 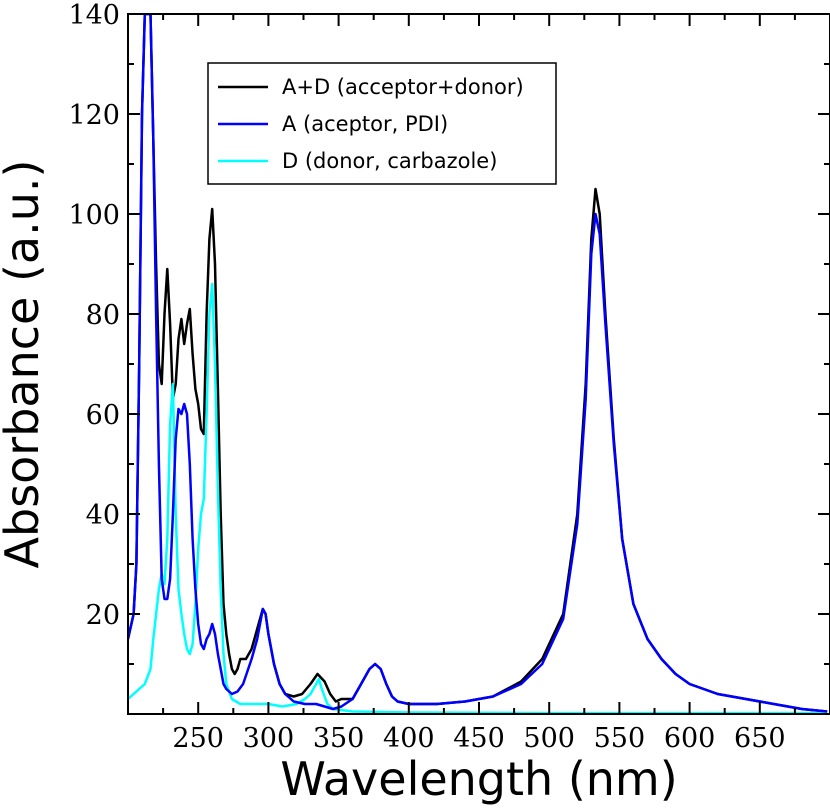 I want to click on y-tick-label: 120, so click(x=94, y=115).